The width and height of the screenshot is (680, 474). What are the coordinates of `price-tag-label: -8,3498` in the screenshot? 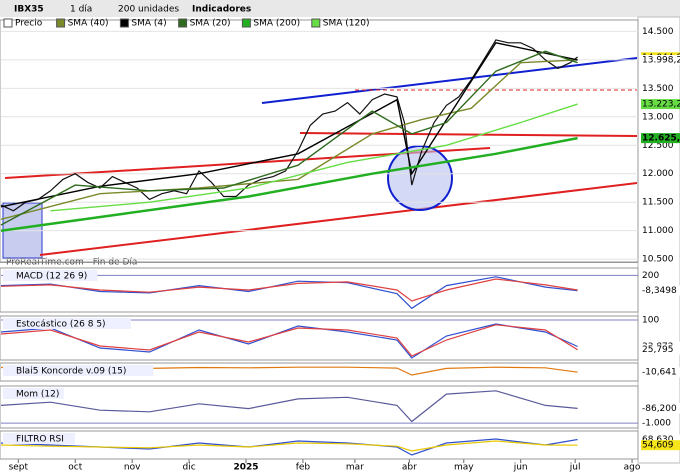 It's located at (659, 291).